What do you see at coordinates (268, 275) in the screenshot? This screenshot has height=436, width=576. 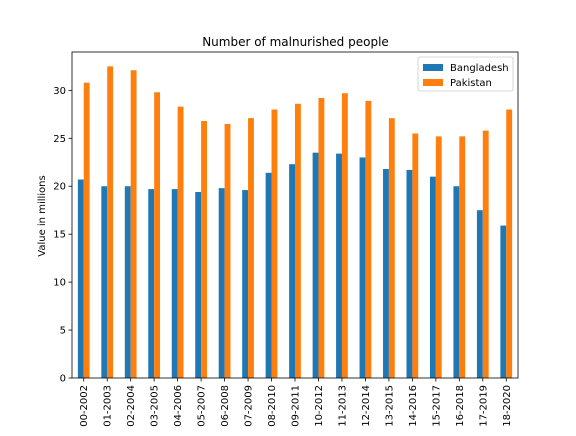 I see `bar-bangladesh-08-2010` at bounding box center [268, 275].